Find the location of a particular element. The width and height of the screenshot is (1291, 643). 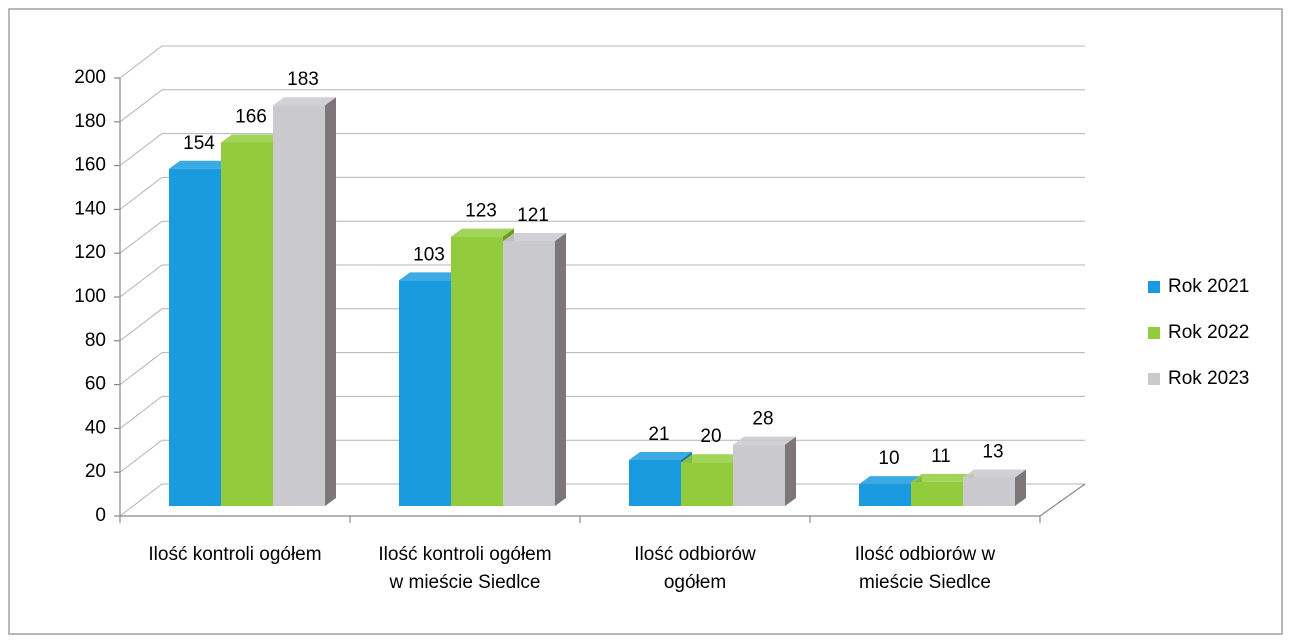

y-tick-label: 180 is located at coordinates (90, 121).